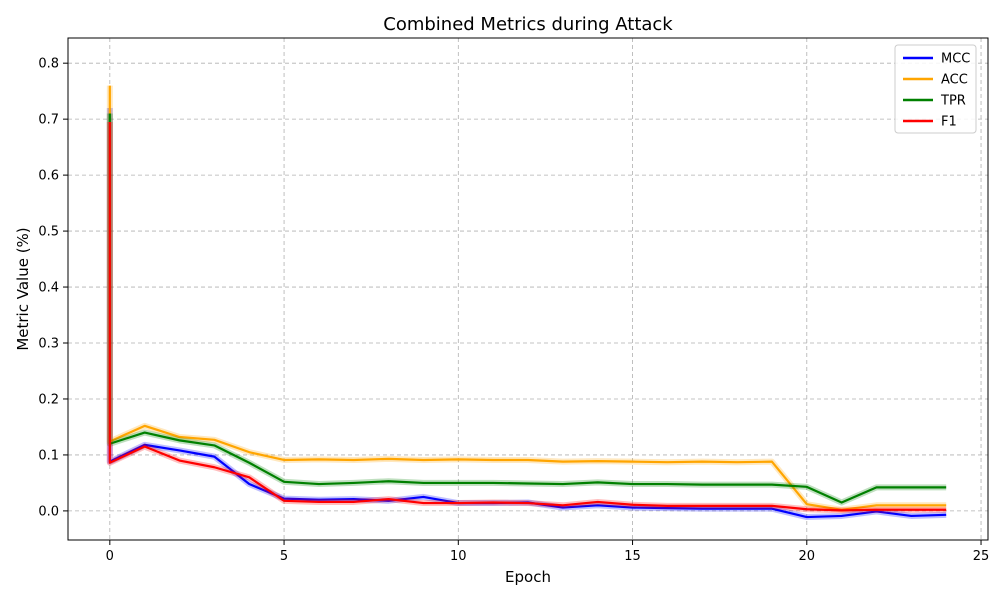 The width and height of the screenshot is (1000, 600). I want to click on y-tick-label: 0.2, so click(48, 399).